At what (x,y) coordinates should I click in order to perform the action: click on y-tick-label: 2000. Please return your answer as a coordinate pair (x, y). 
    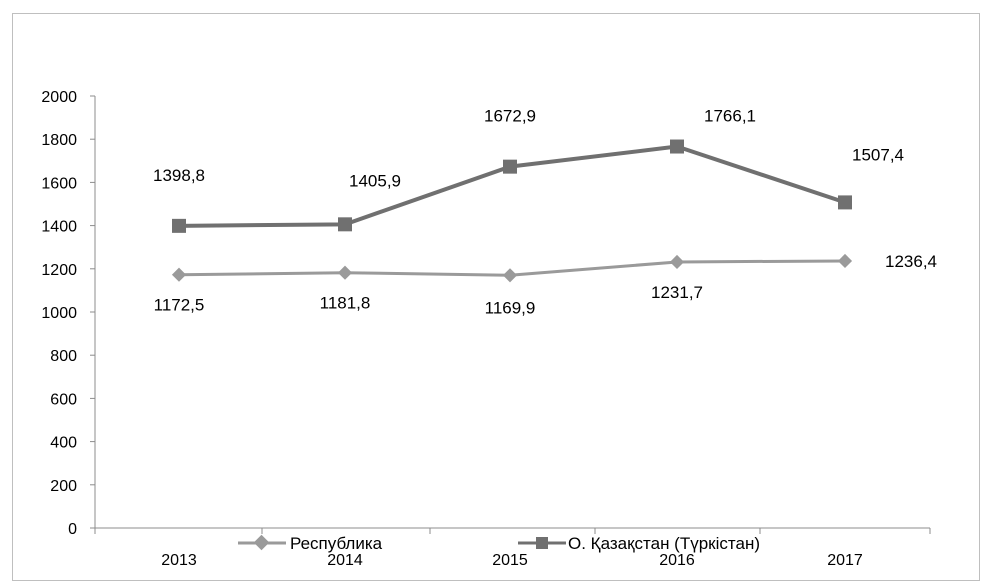
    Looking at the image, I should click on (59, 97).